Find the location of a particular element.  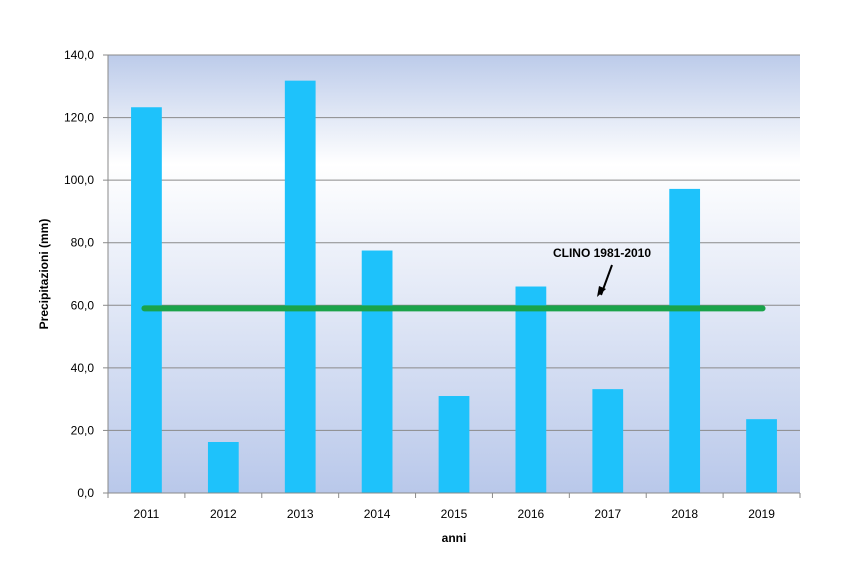

bar-2011 is located at coordinates (146, 300).